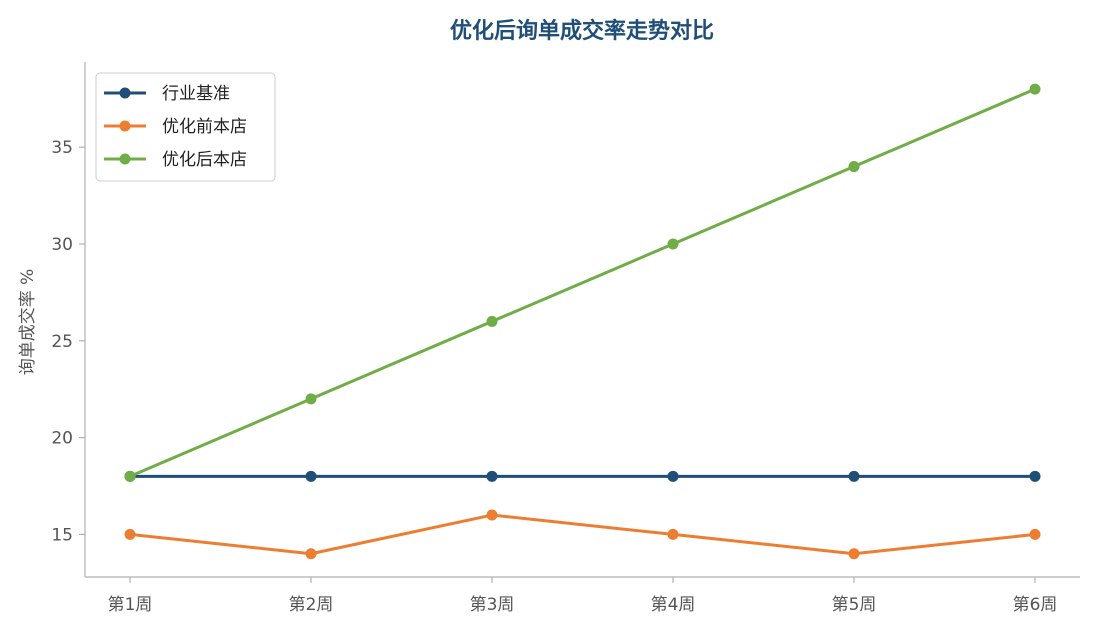  I want to click on x-axis-ticks: 第1周 第2周 第3周 第4周 第5周 第6周, so click(583, 596).